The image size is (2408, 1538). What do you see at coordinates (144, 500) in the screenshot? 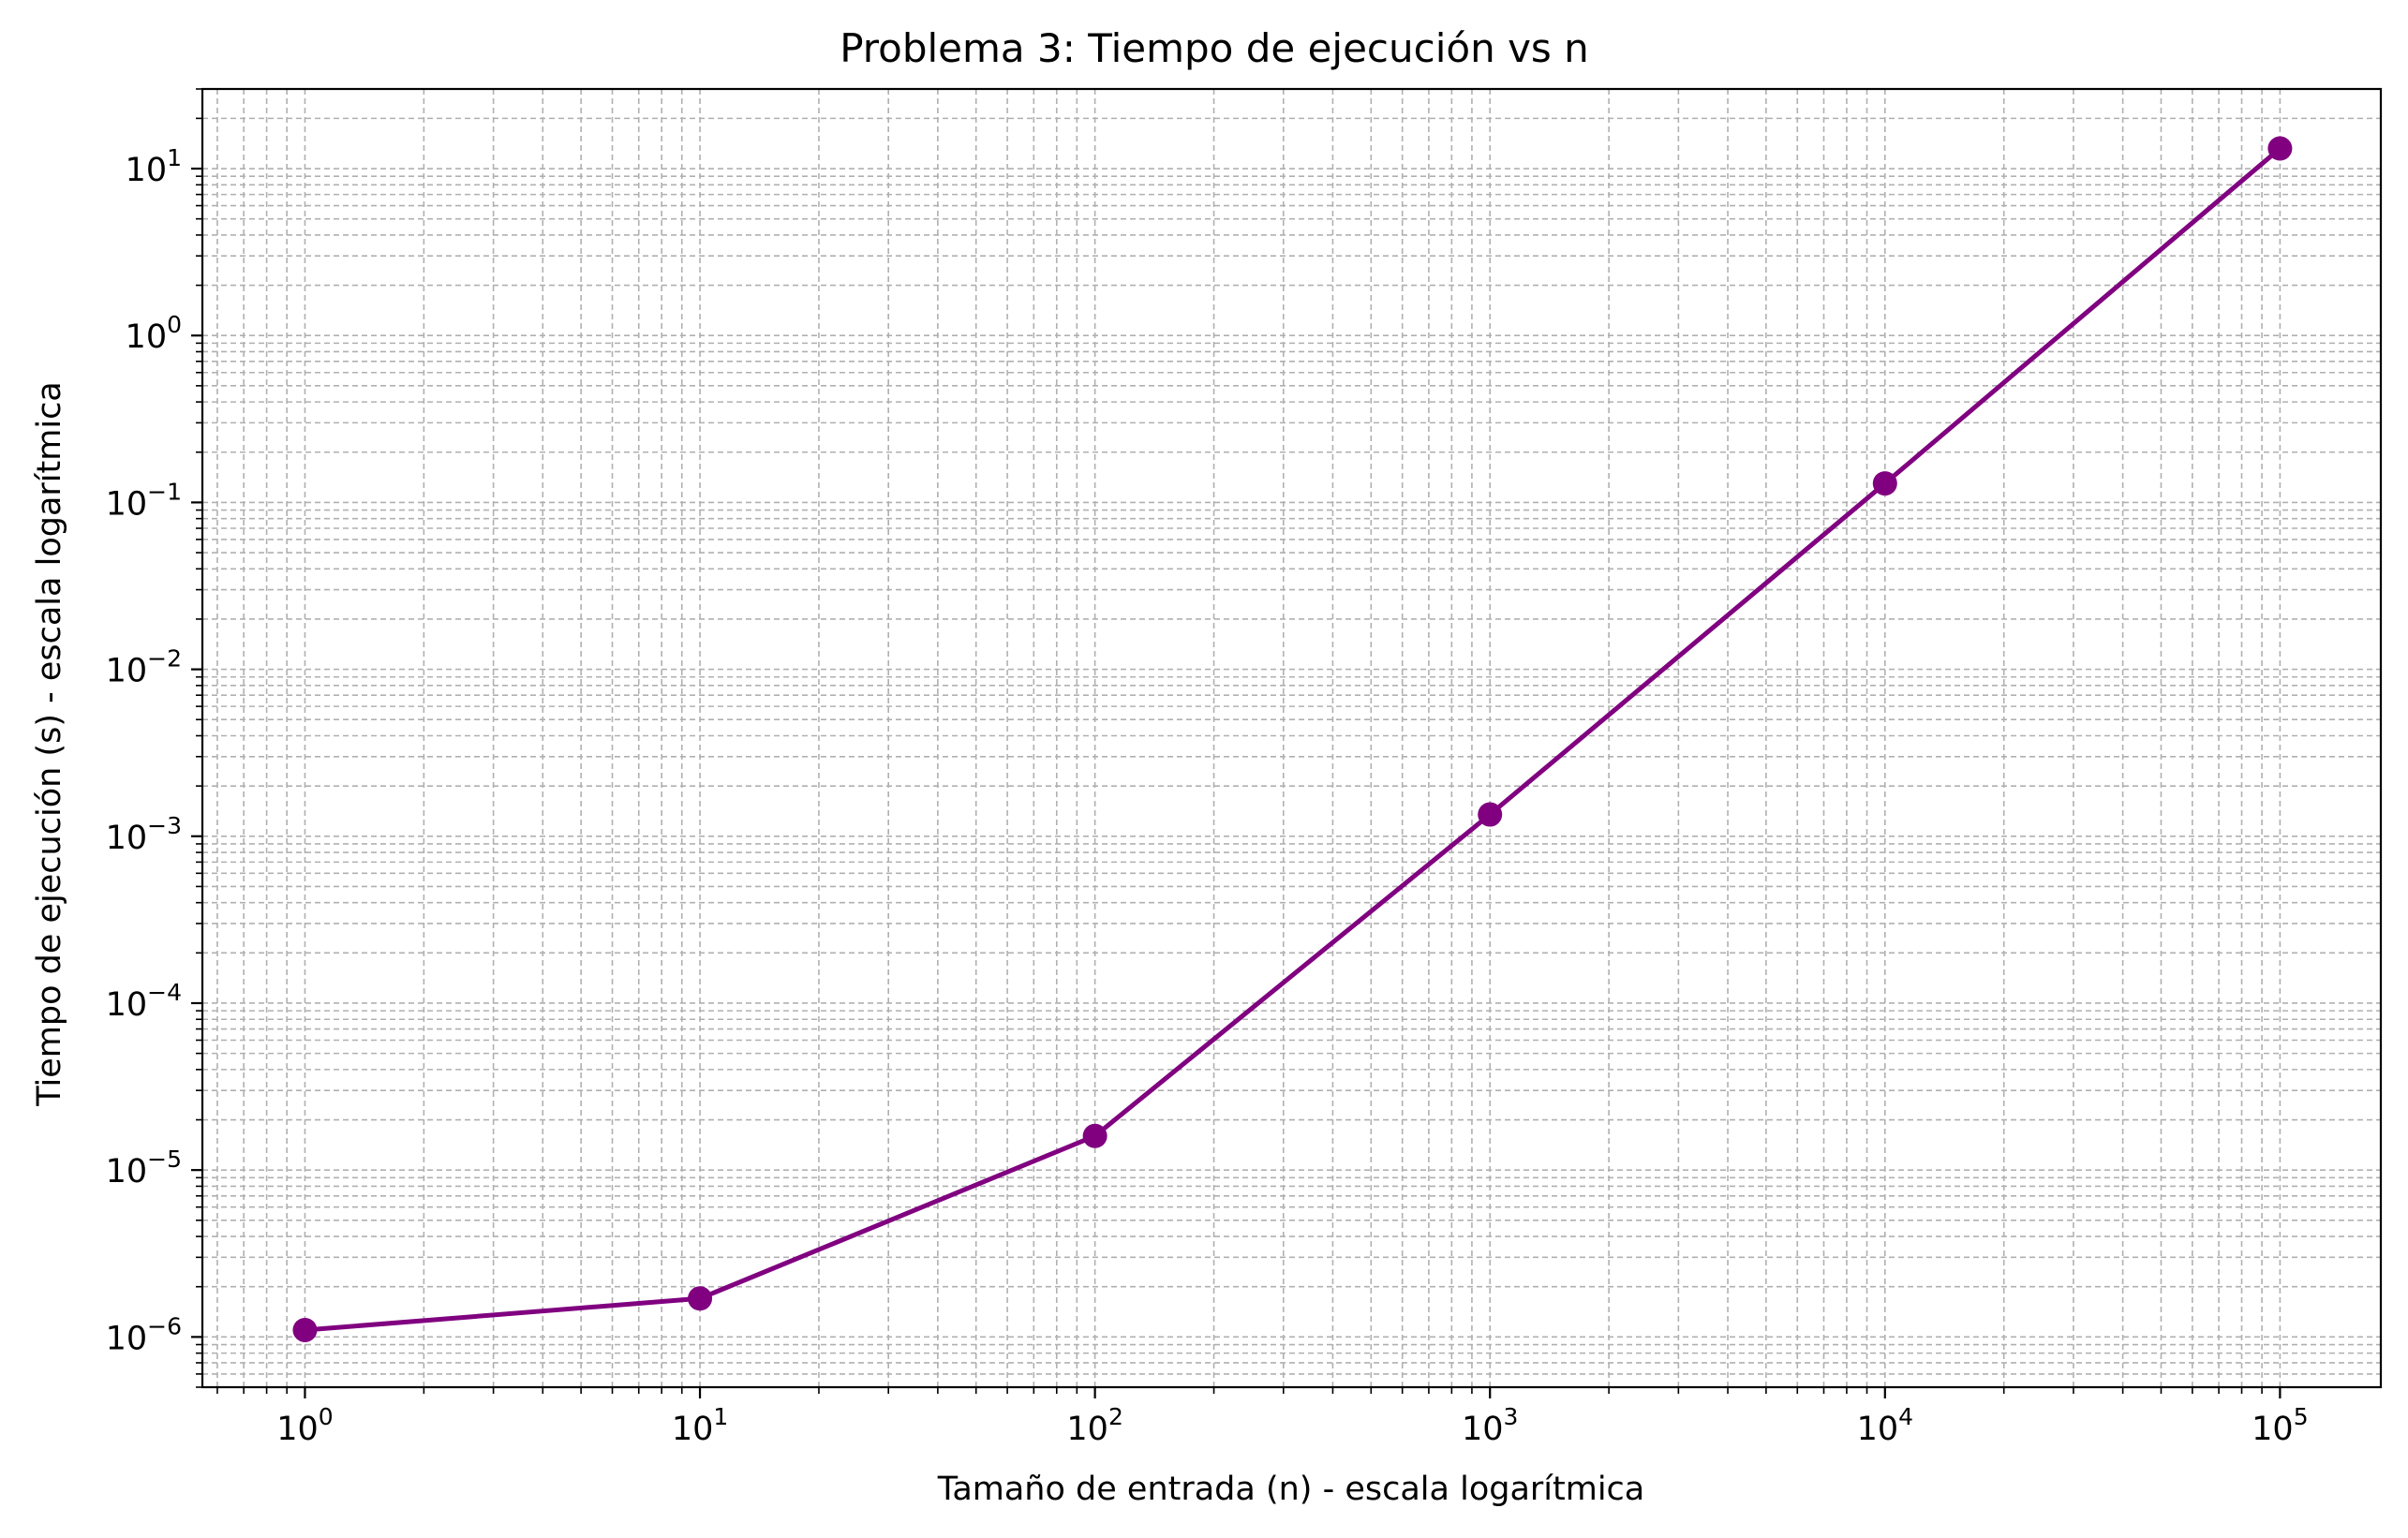
I see `y-tick-label: 10⁻¹` at bounding box center [144, 500].